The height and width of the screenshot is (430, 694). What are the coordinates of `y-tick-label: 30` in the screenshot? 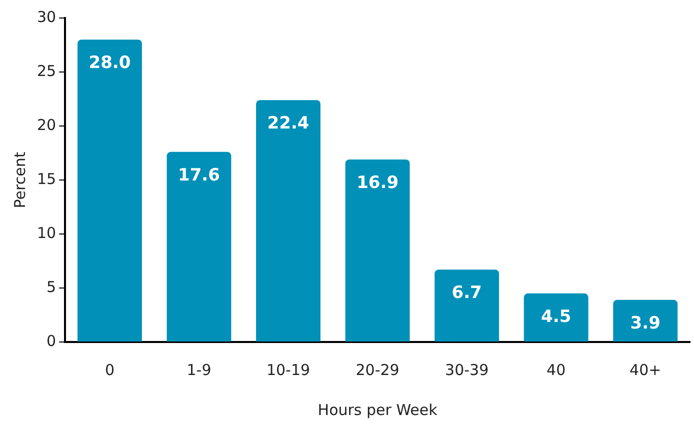 It's located at (46, 17).